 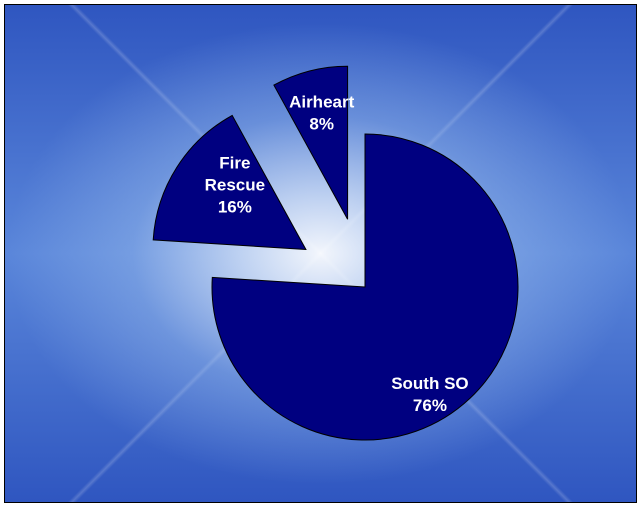 I want to click on slice-label-south-so: South SO 76%, so click(x=429, y=394).